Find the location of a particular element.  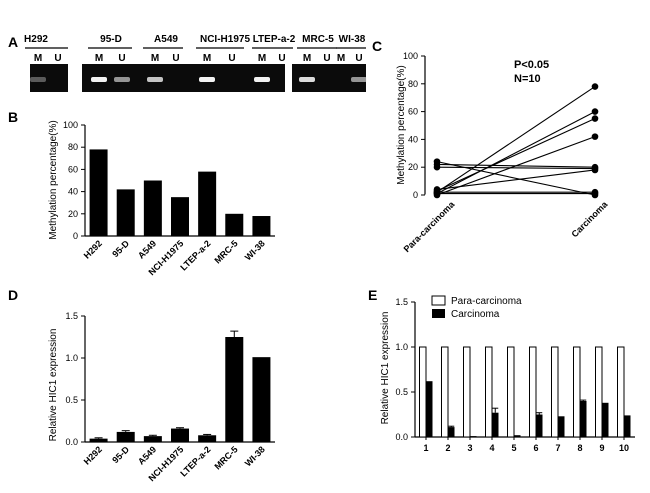

x-tick-label: 2 is located at coordinates (447, 448).